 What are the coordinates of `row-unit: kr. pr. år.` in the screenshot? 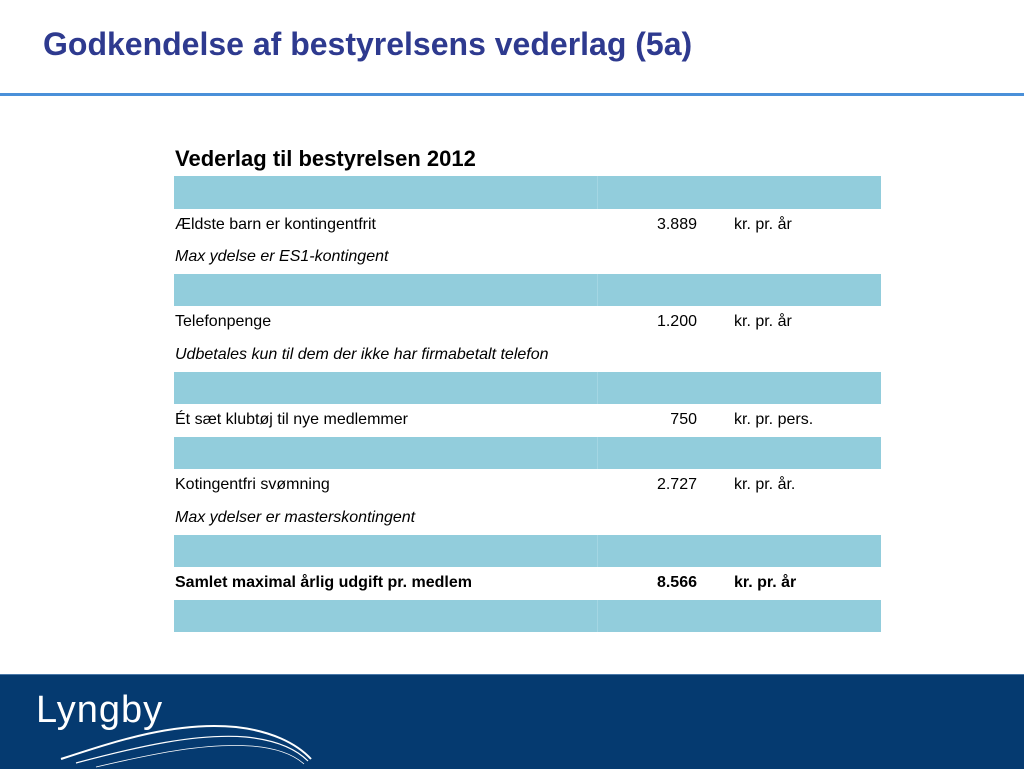 It's located at (765, 485).